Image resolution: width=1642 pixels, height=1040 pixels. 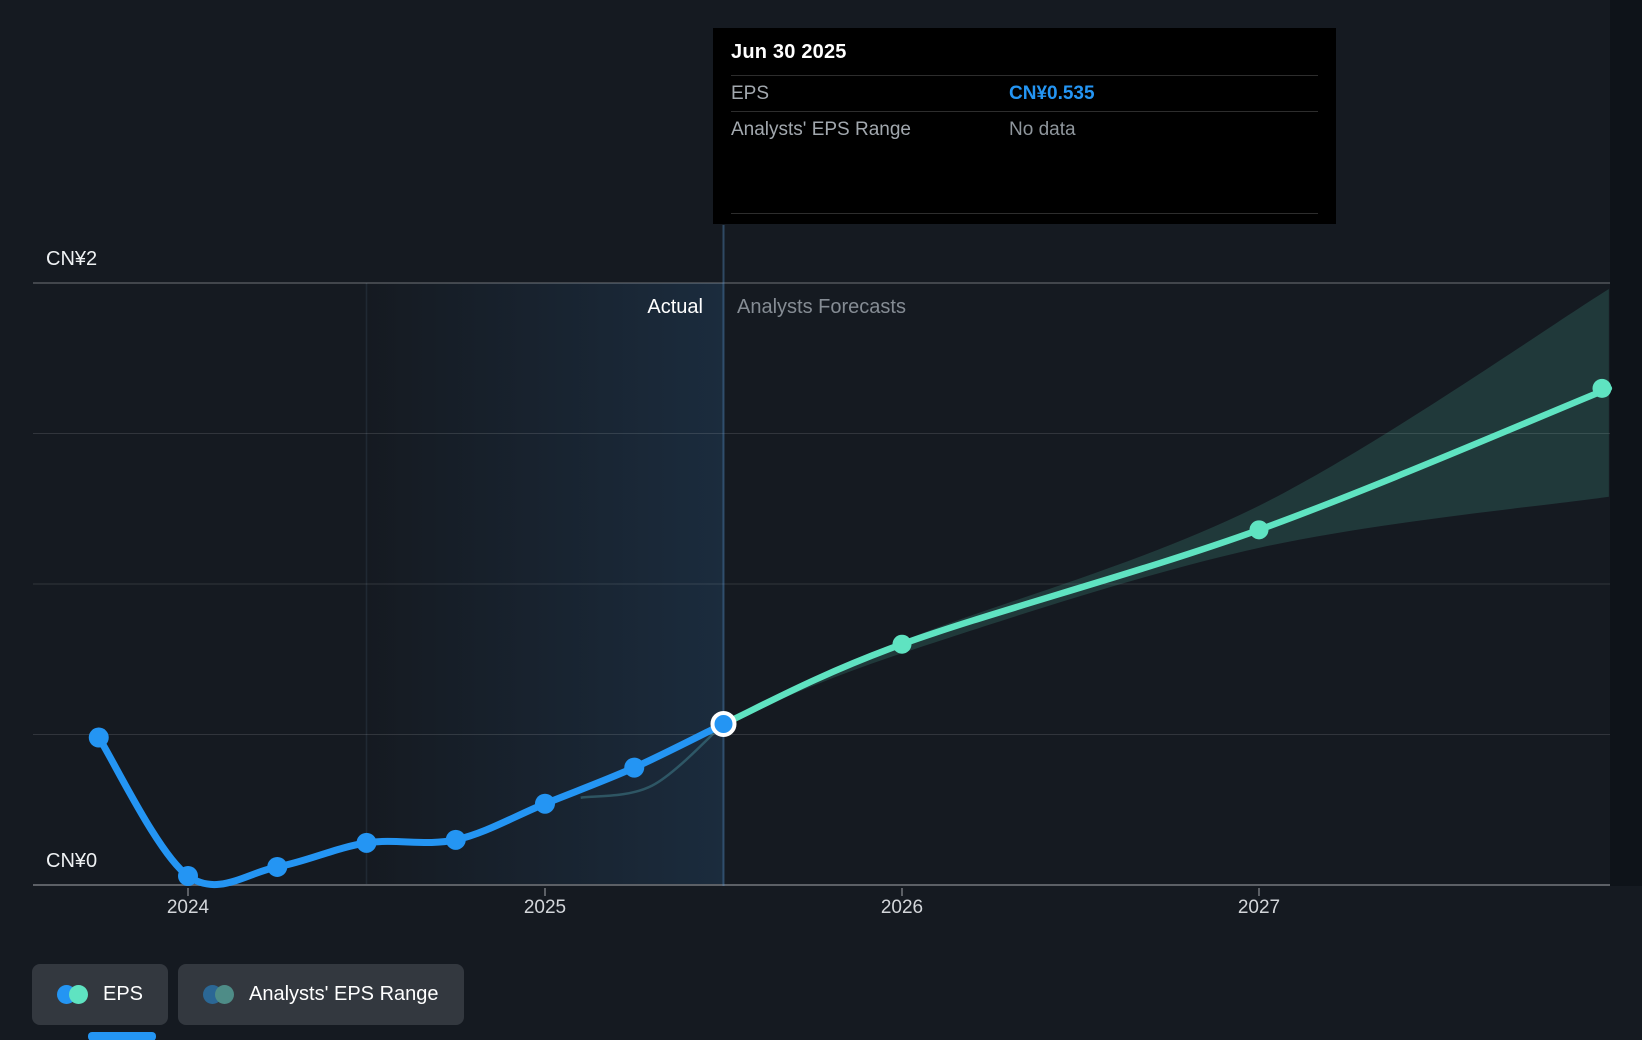 I want to click on x-axis-label-2024: 2024, so click(x=188, y=907).